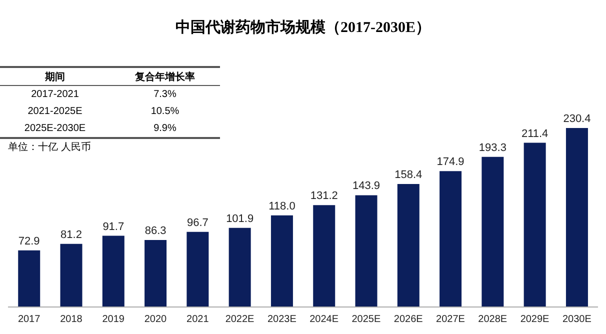  I want to click on x-tick-label: 2028E, so click(493, 320).